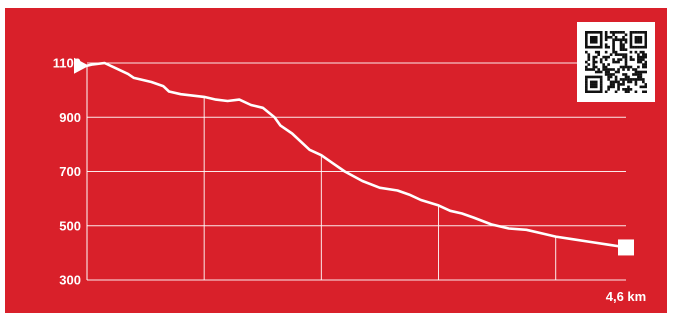 This screenshot has height=321, width=678. I want to click on qr-code, so click(616, 62).